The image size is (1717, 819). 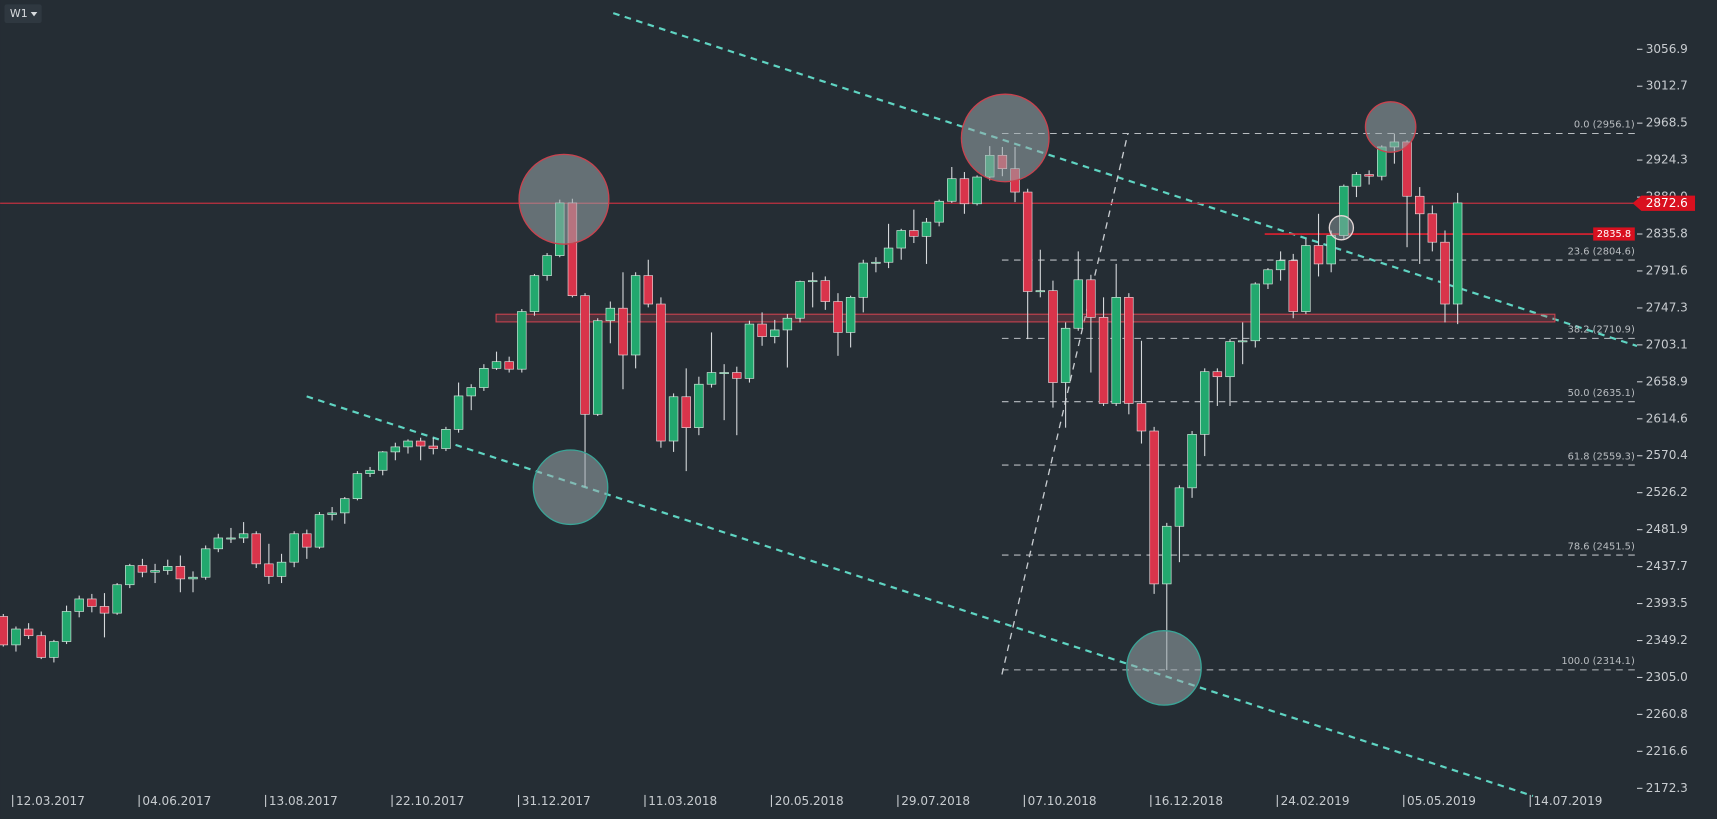 I want to click on x-tick-label: 13.08.2017, so click(x=303, y=801).